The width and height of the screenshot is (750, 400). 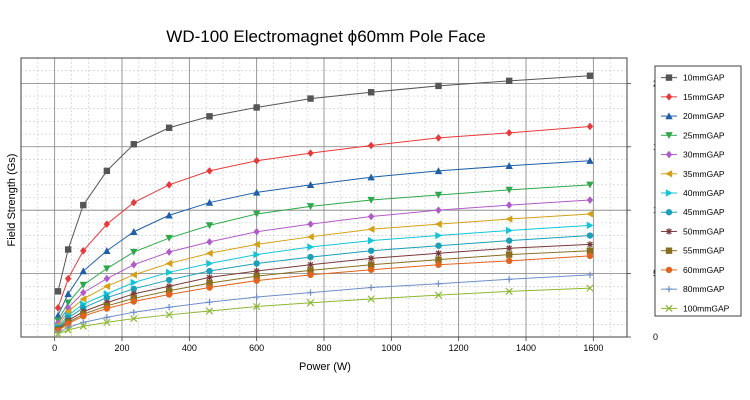 What do you see at coordinates (704, 174) in the screenshot?
I see `legend-item-label: 35mmGAP` at bounding box center [704, 174].